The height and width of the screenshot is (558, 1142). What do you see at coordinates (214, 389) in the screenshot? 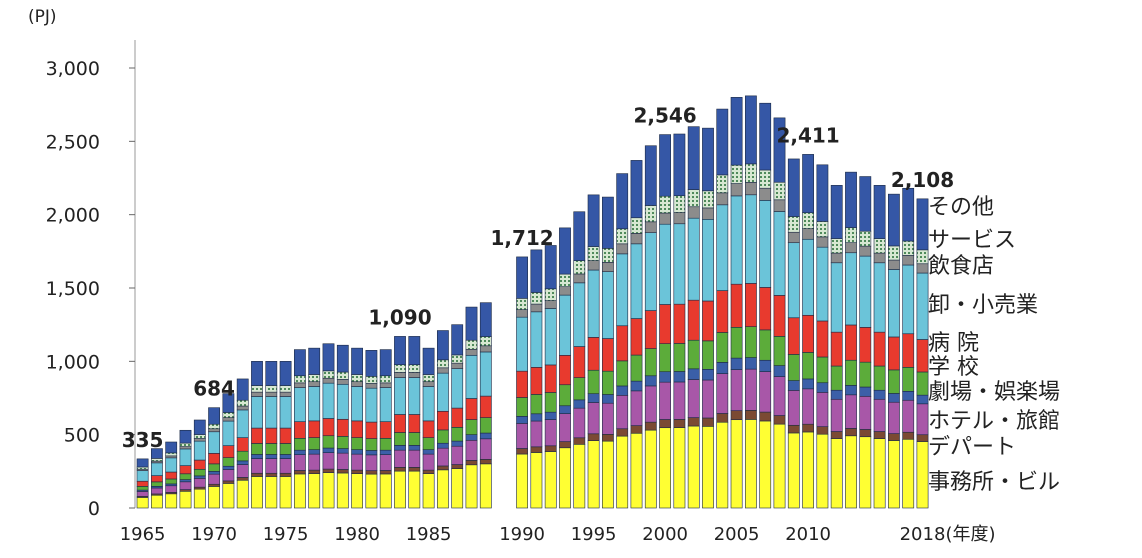
I see `value-label: 684` at bounding box center [214, 389].